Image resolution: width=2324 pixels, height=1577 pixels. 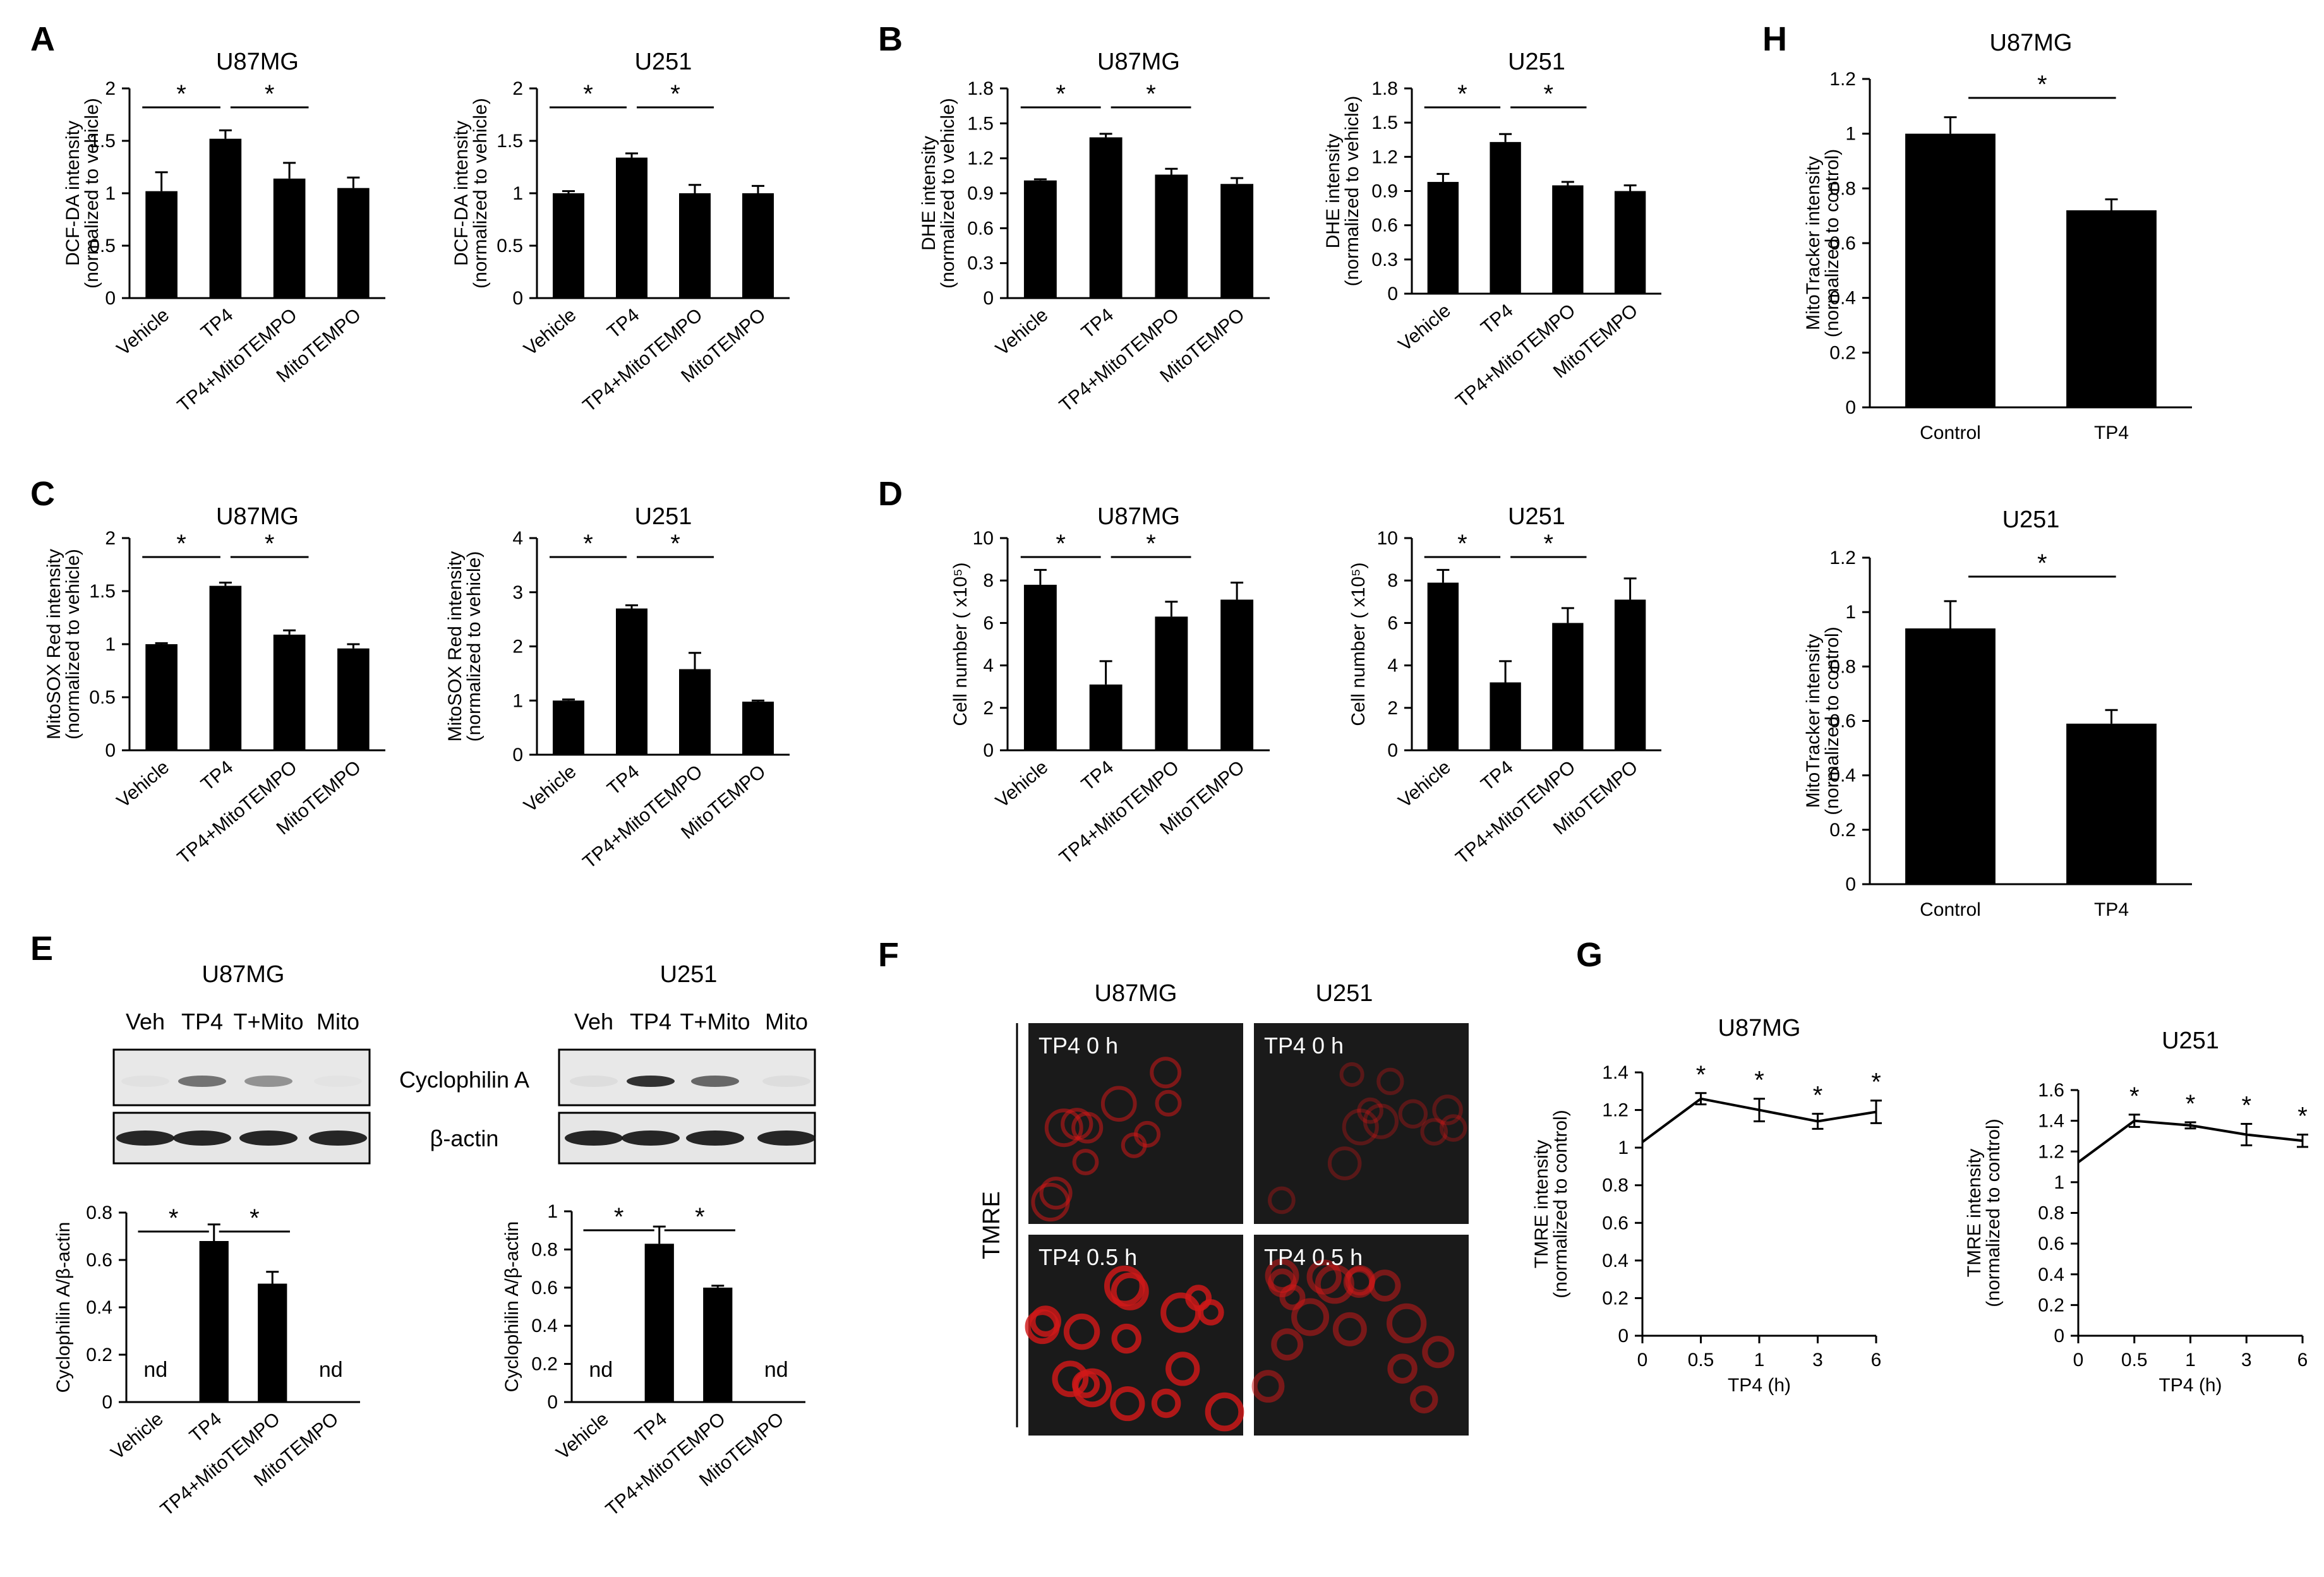 I want to click on y-tick-label: 0.3, so click(x=1384, y=259).